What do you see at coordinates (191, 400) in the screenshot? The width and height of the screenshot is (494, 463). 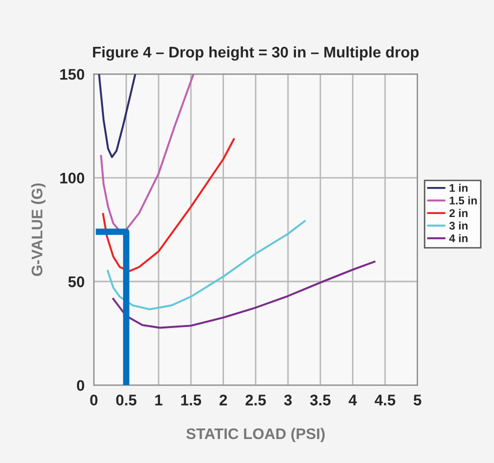 I see `x-tick-label: 1.5` at bounding box center [191, 400].